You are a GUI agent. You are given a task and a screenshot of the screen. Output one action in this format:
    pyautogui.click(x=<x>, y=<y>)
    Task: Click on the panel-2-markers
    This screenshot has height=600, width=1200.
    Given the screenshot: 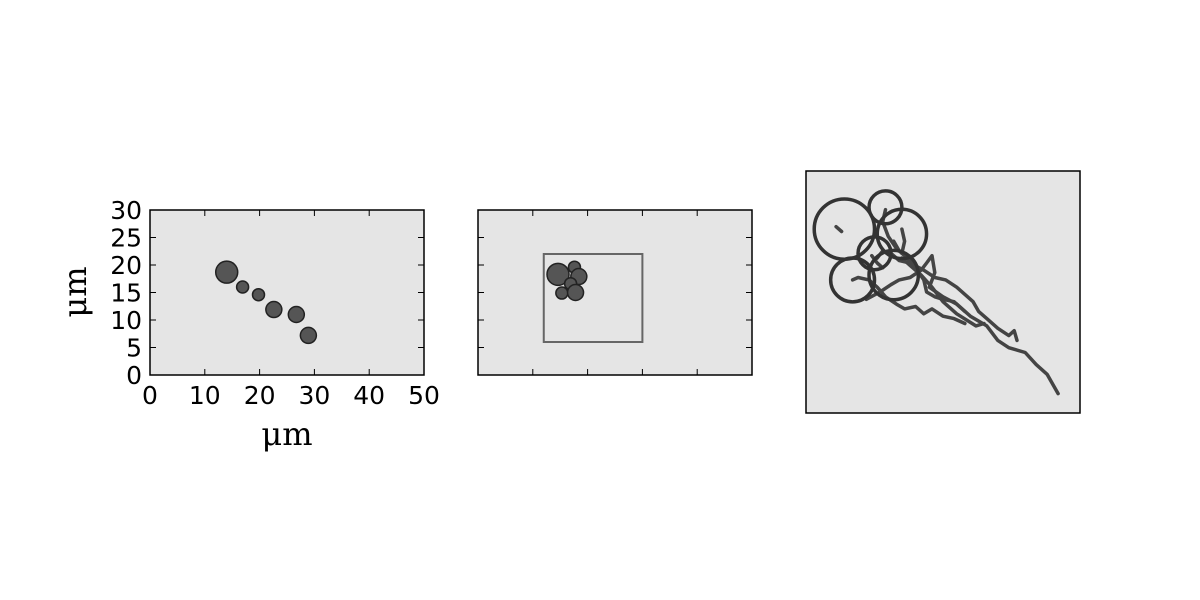 What is the action you would take?
    pyautogui.click(x=567, y=281)
    